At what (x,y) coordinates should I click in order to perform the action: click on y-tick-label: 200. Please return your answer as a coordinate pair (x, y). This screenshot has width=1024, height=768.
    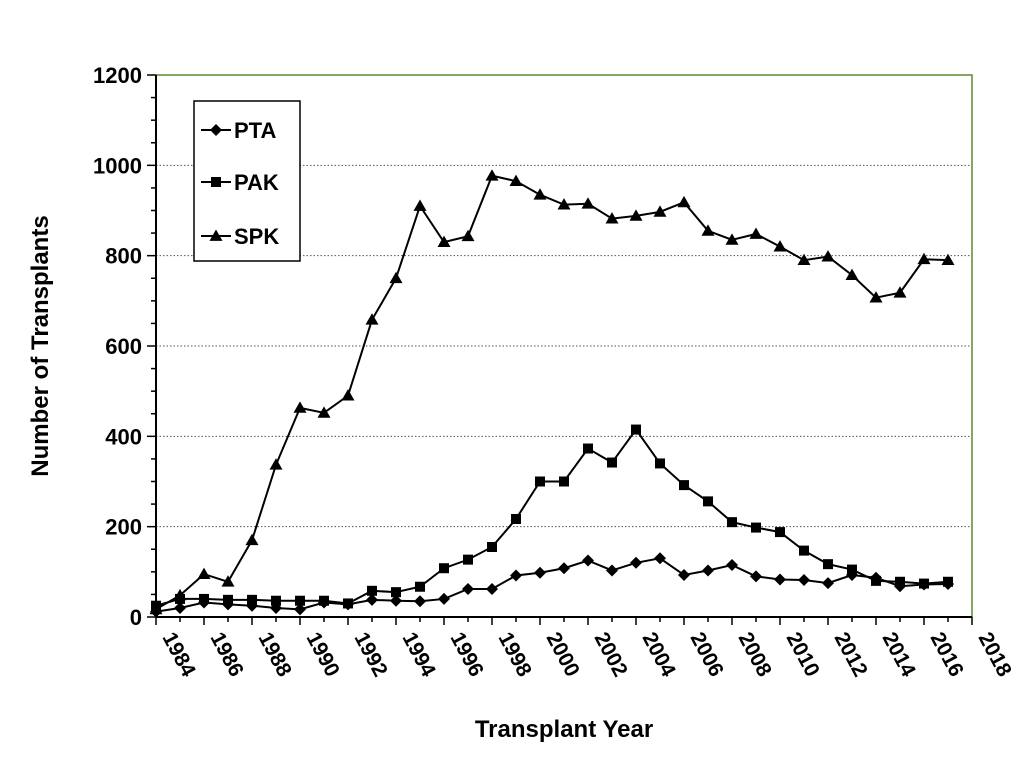
    Looking at the image, I should click on (123, 527).